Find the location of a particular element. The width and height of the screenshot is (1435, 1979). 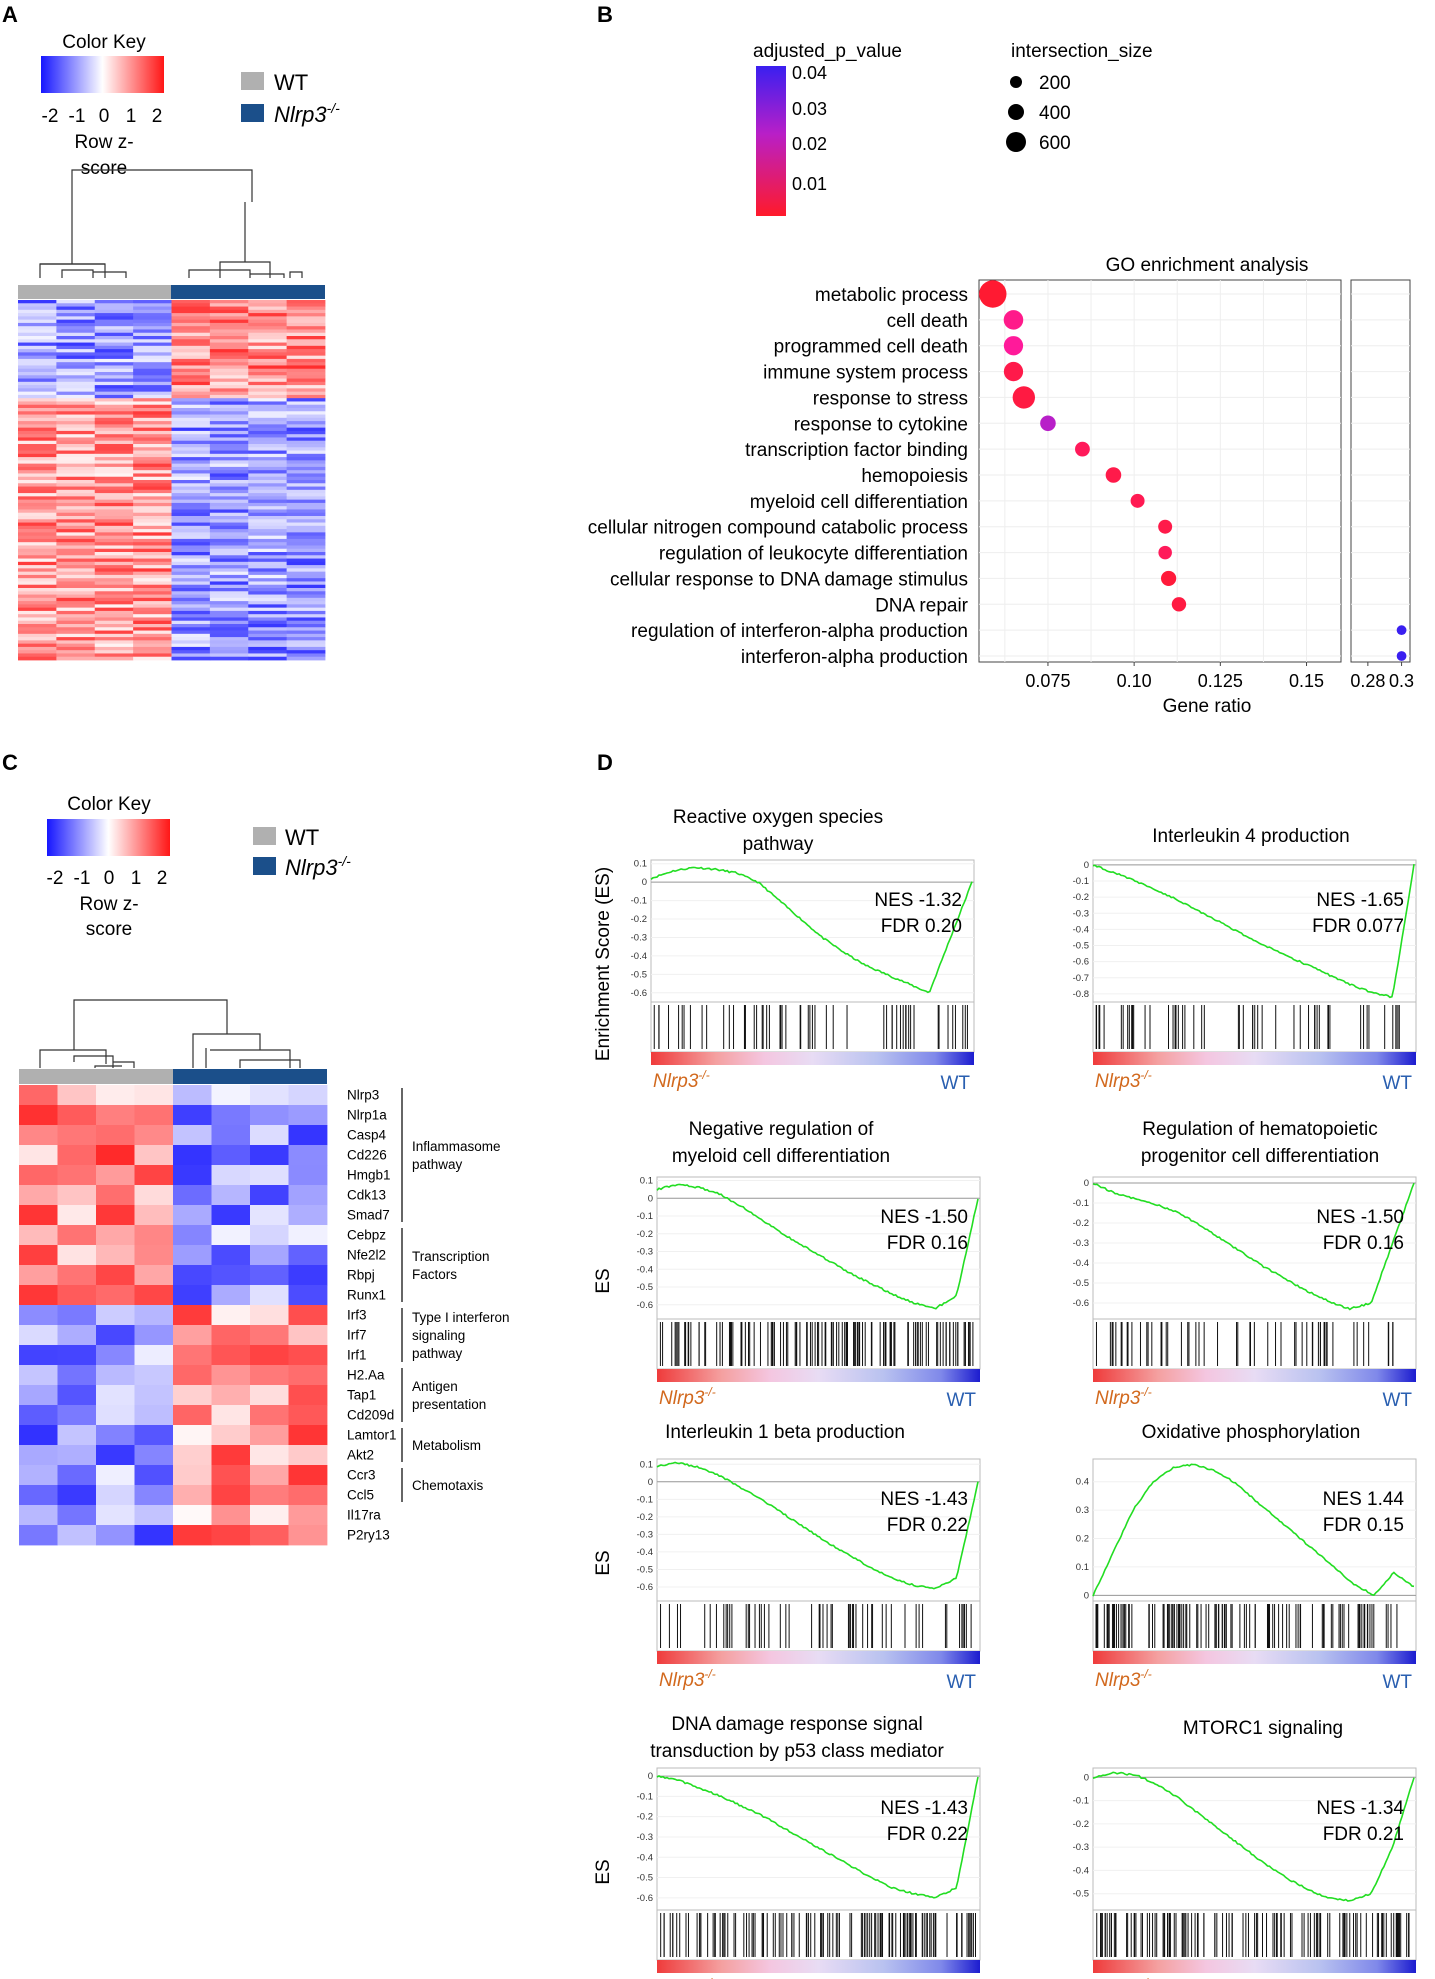

y-tick-label: -0.4 is located at coordinates (1081, 929).